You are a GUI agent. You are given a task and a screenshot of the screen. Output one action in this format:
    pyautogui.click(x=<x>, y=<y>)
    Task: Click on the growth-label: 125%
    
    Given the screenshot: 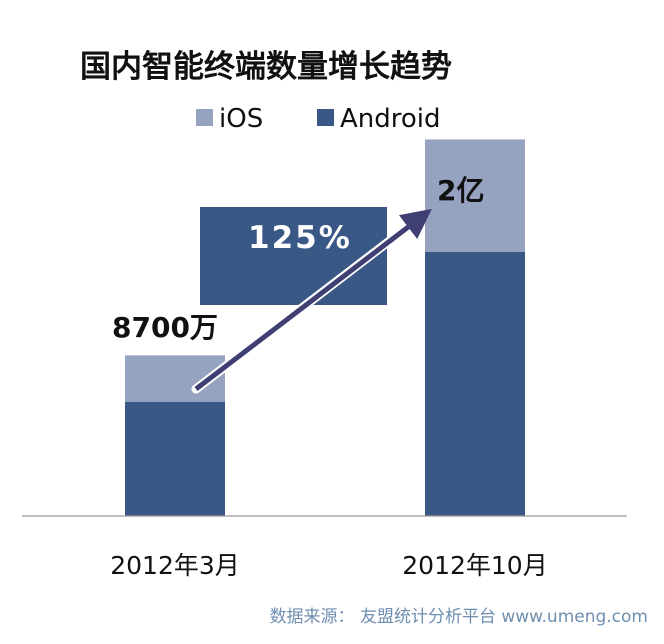 What is the action you would take?
    pyautogui.click(x=300, y=238)
    